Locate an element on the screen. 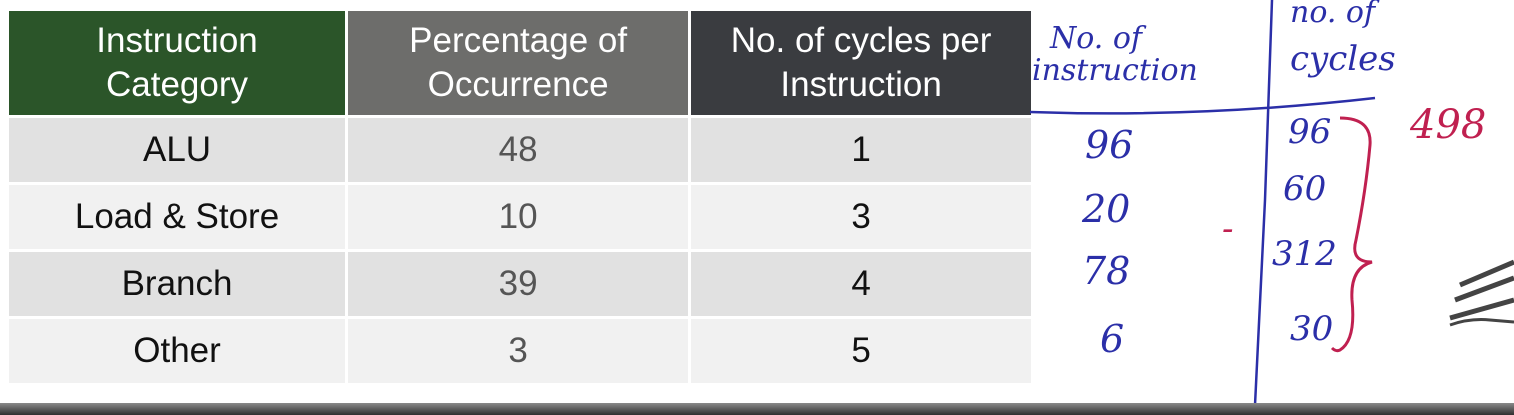 The width and height of the screenshot is (1514, 415). table-row: ALU 48 1 is located at coordinates (520, 150).